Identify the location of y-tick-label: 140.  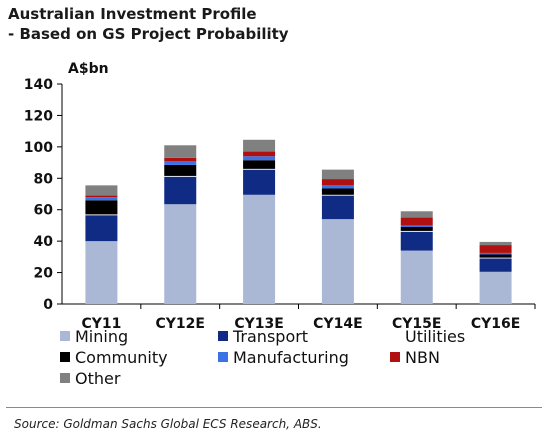
(38, 85).